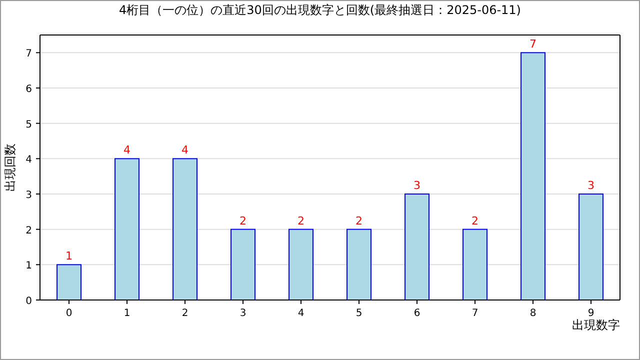 The width and height of the screenshot is (640, 360). What do you see at coordinates (475, 313) in the screenshot?
I see `x-tick-label: 7` at bounding box center [475, 313].